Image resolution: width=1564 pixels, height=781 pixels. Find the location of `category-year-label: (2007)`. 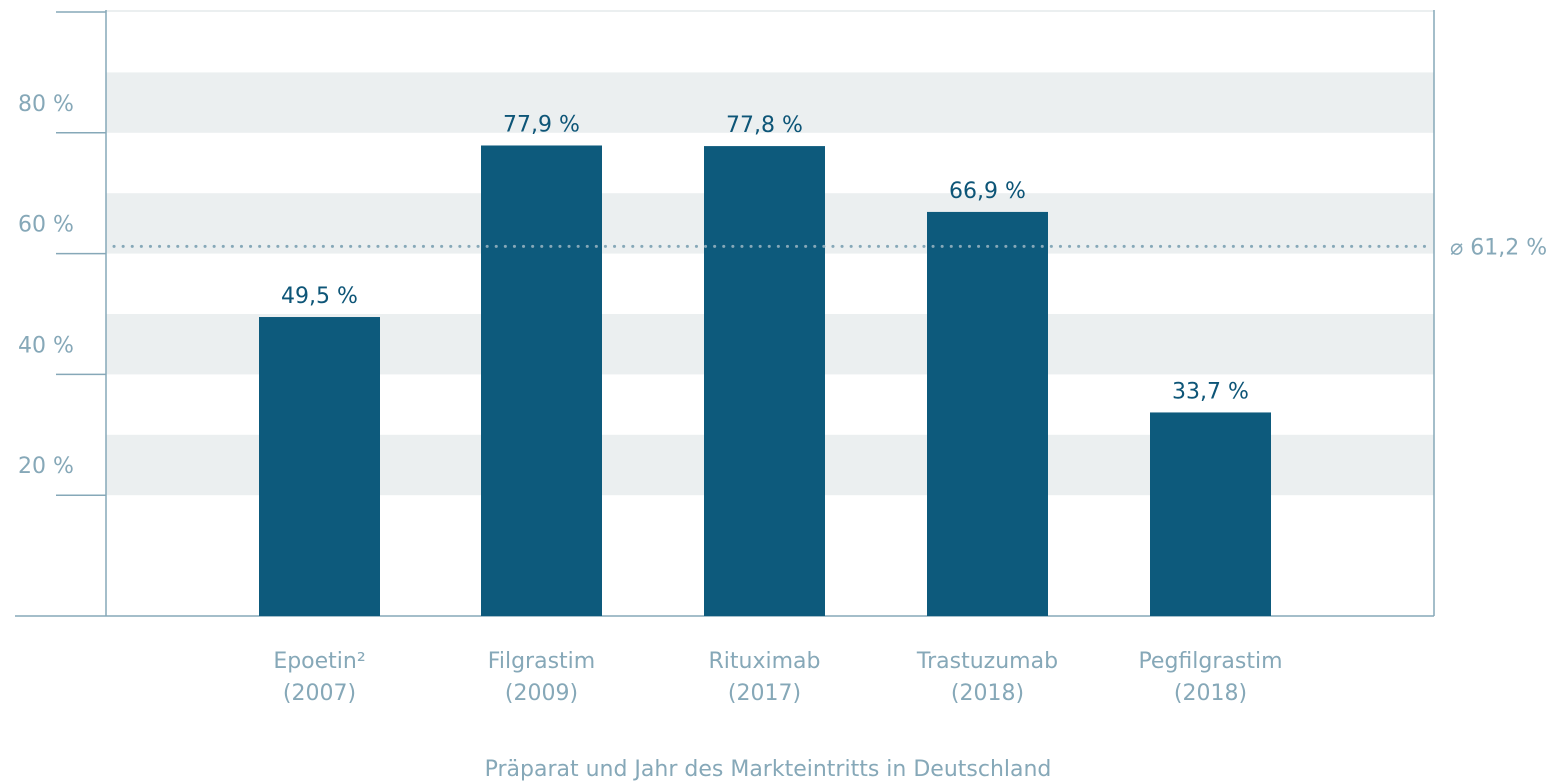

category-year-label: (2007) is located at coordinates (319, 693).